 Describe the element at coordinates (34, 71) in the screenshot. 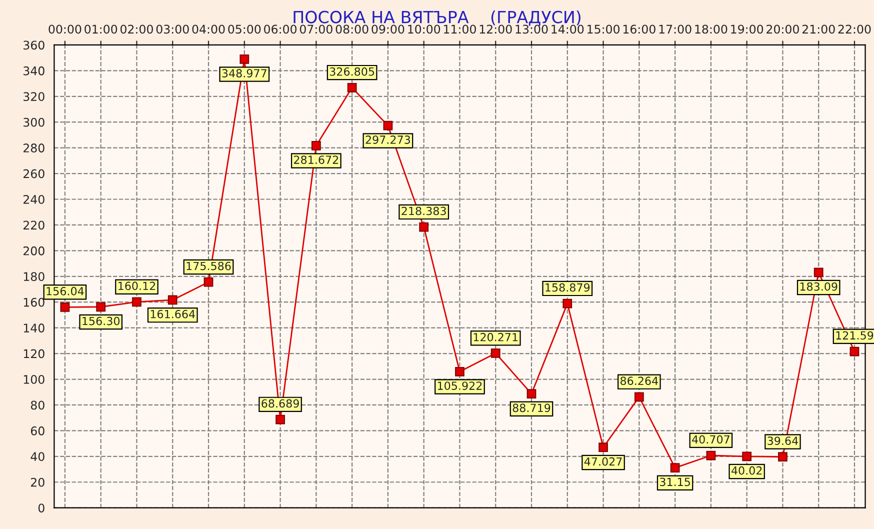

I see `y-tick-label: 340` at that location.